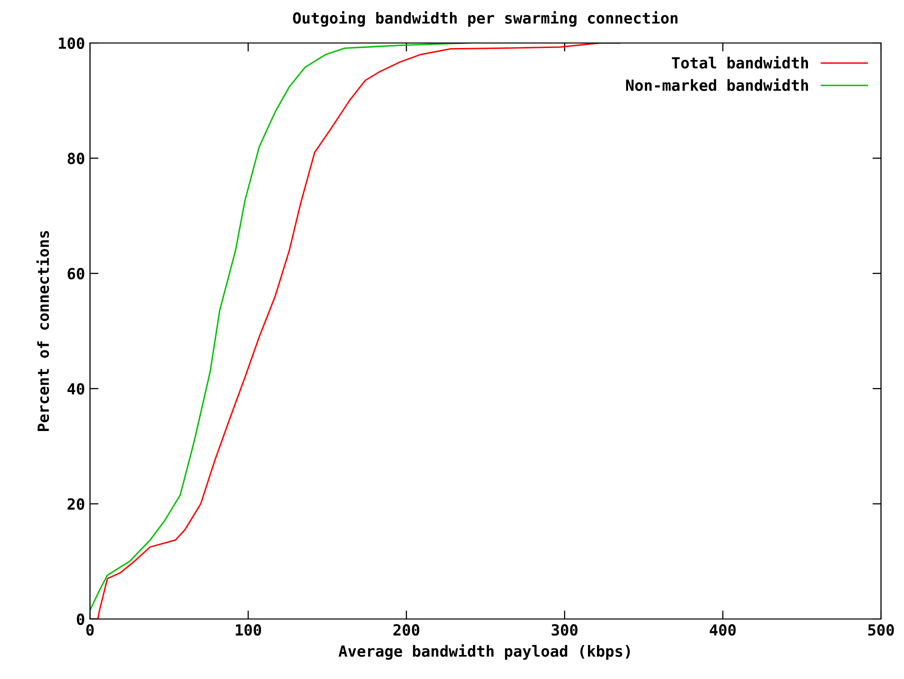 The image size is (904, 679). Describe the element at coordinates (565, 630) in the screenshot. I see `x-tick-label: 300` at that location.